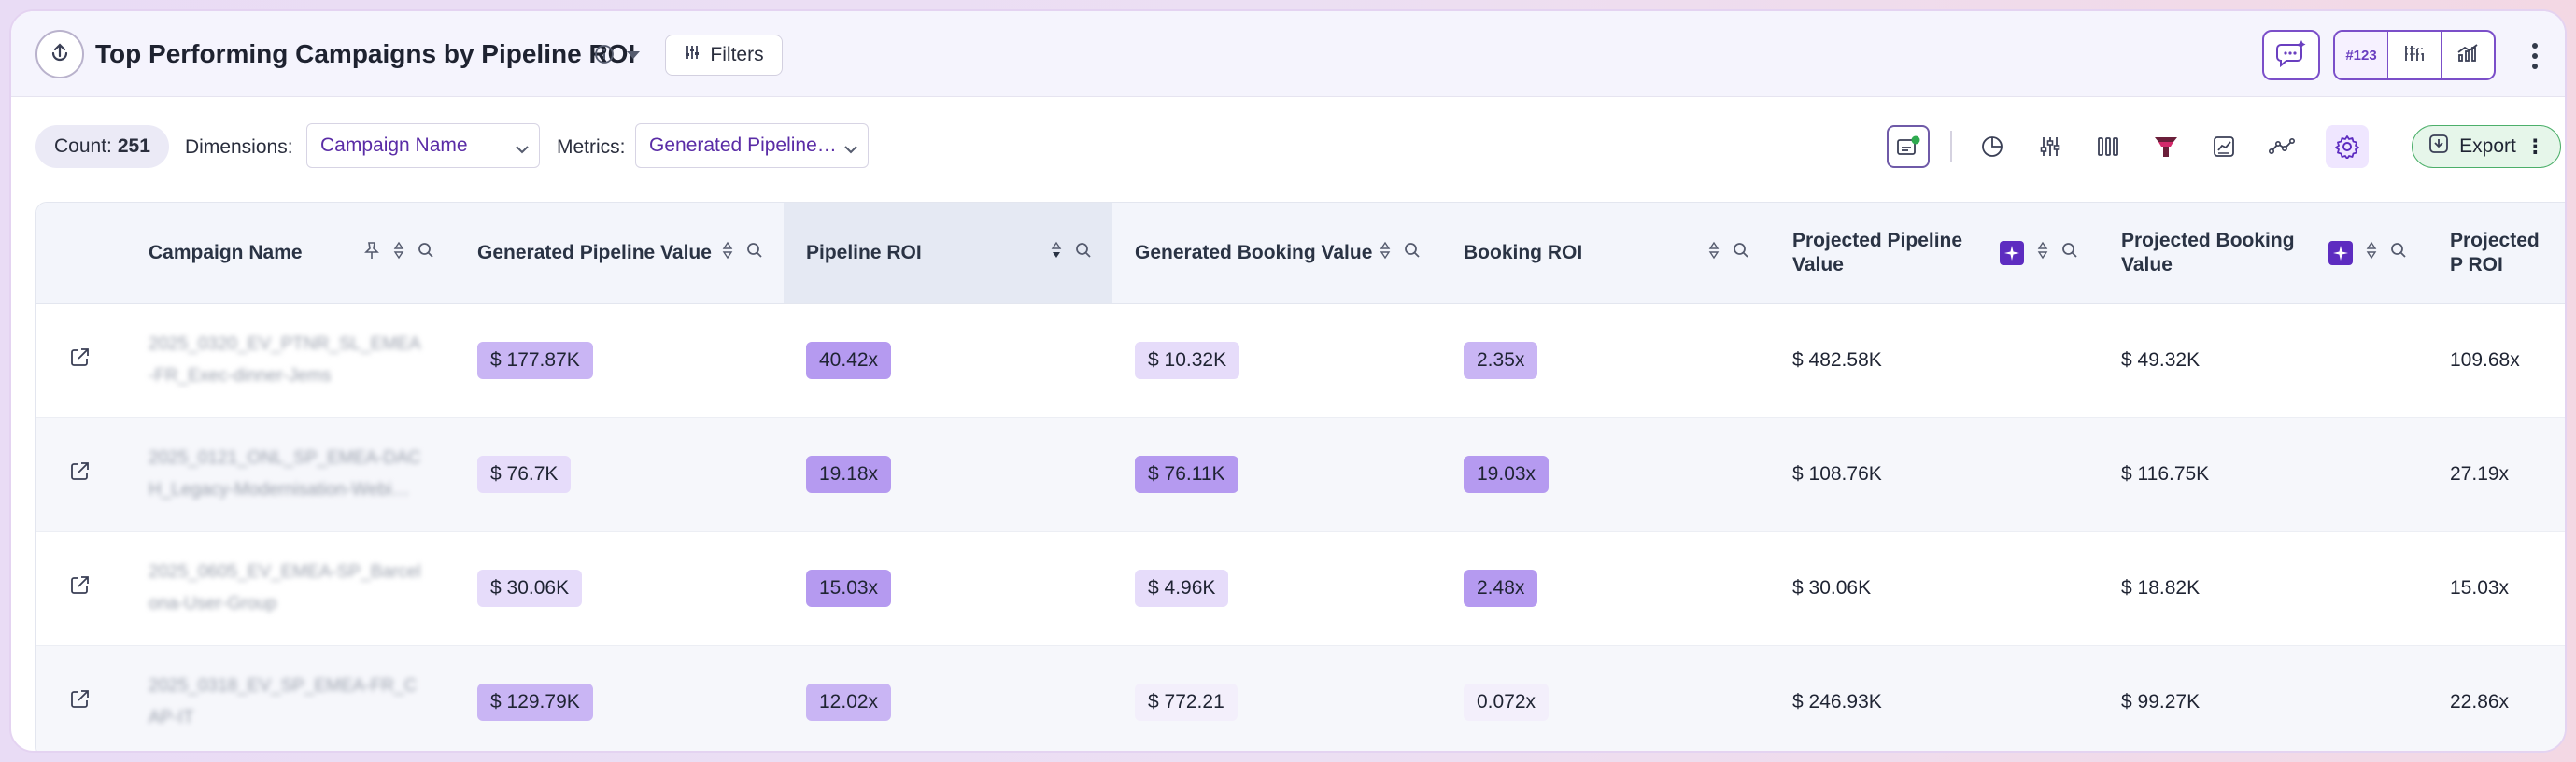 The width and height of the screenshot is (2576, 762). I want to click on export-button: Export ⋮, so click(2486, 147).